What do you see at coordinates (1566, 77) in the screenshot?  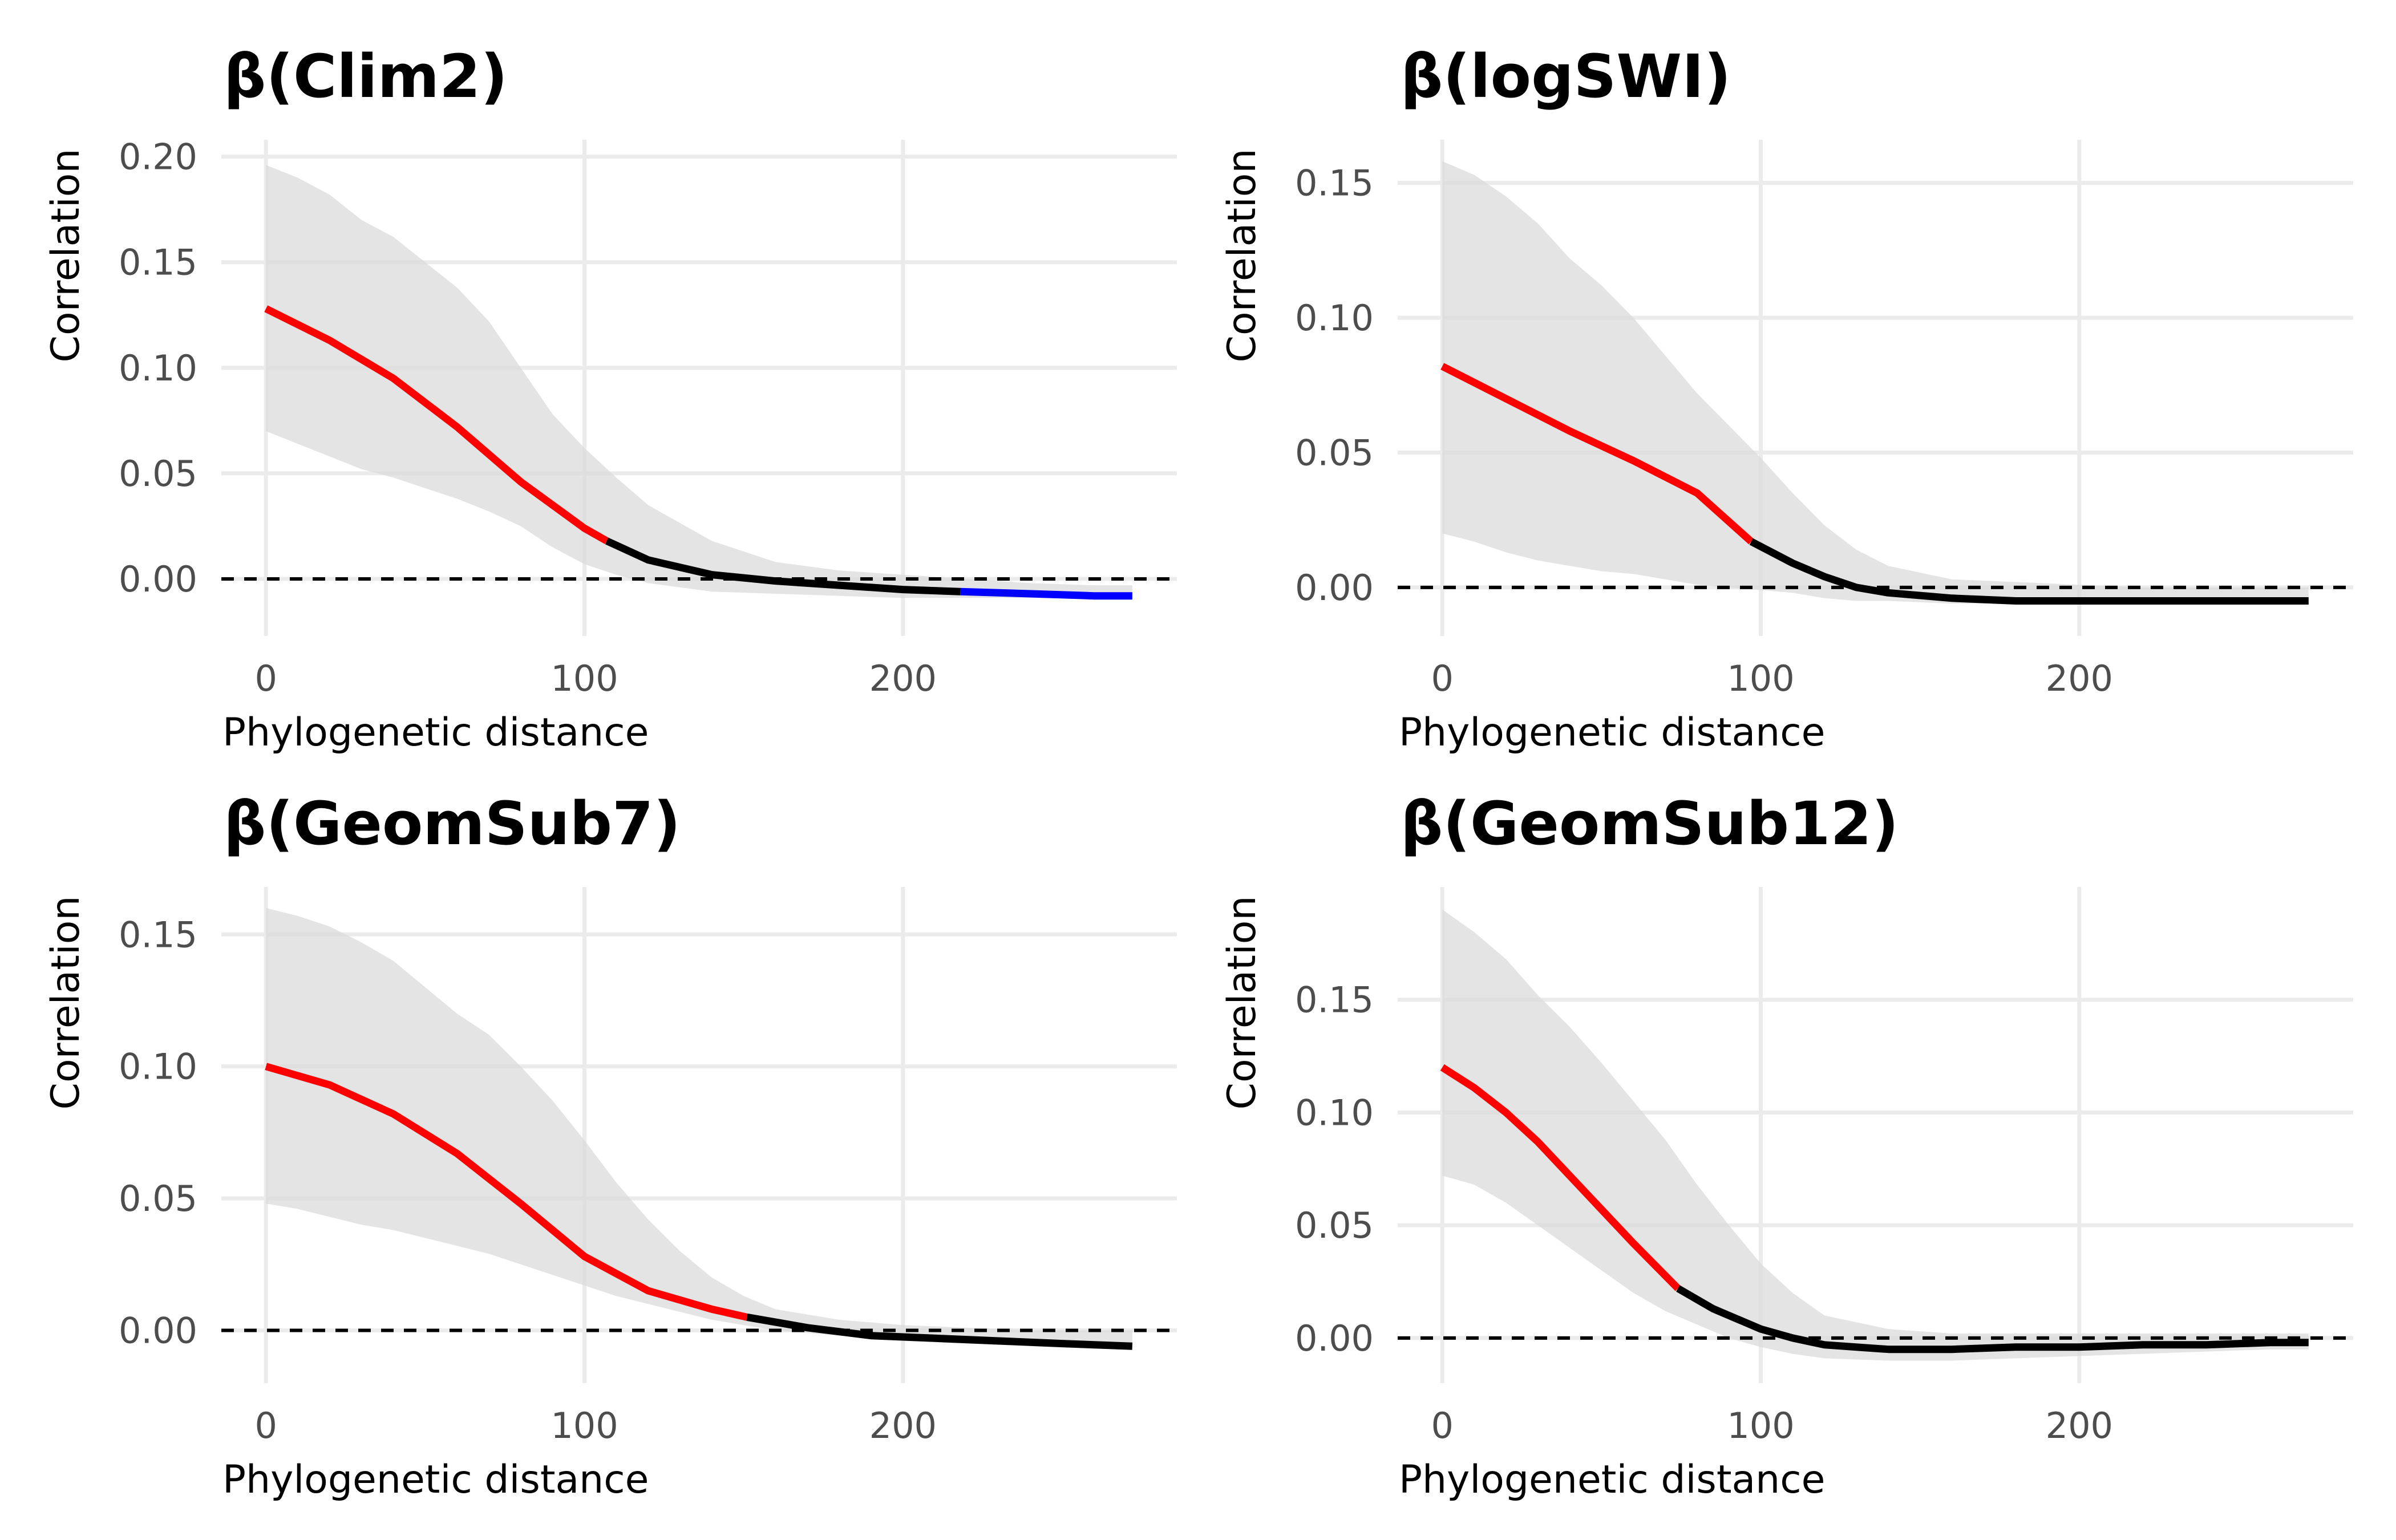 I see `panel-title: β(logSWI)` at bounding box center [1566, 77].